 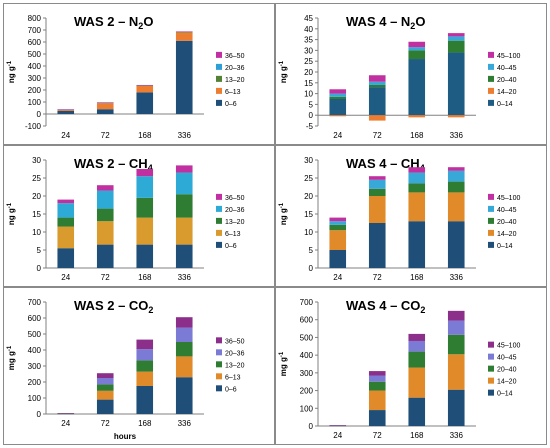 What do you see at coordinates (10, 348) in the screenshot?
I see `y-axis-label-sup: -1` at bounding box center [10, 348].